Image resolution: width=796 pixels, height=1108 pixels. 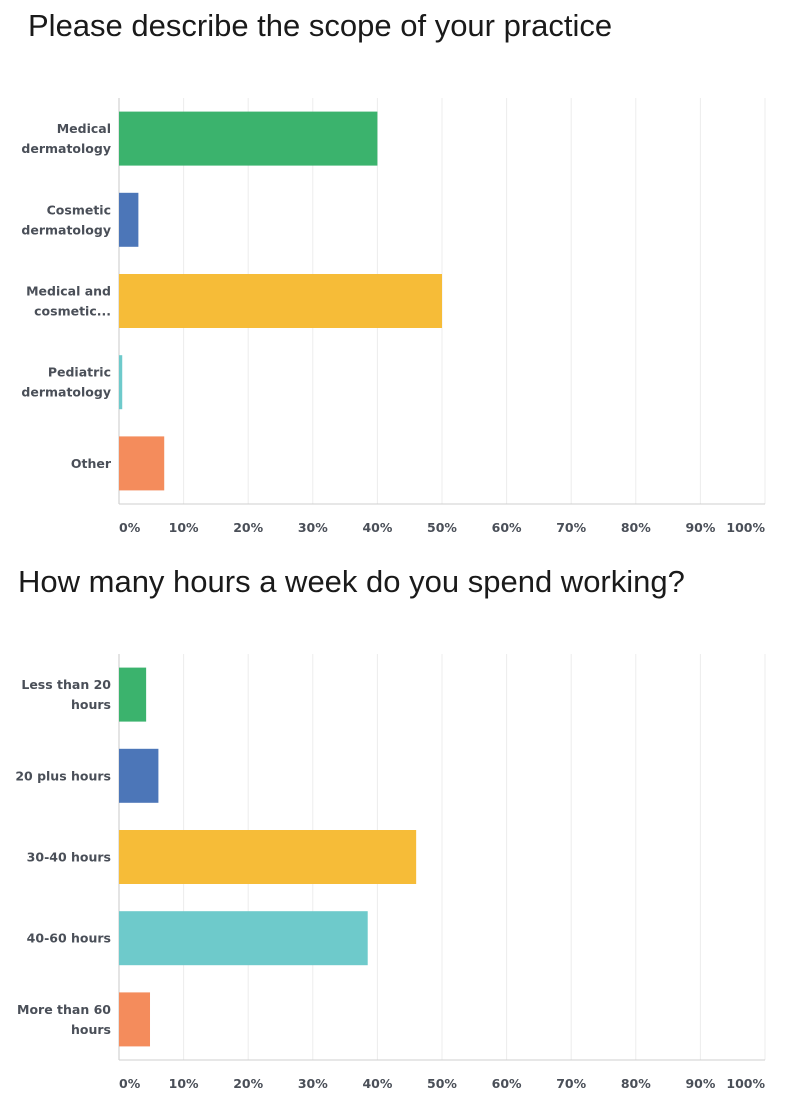 What do you see at coordinates (66, 684) in the screenshot?
I see `category-label: Less than 20` at bounding box center [66, 684].